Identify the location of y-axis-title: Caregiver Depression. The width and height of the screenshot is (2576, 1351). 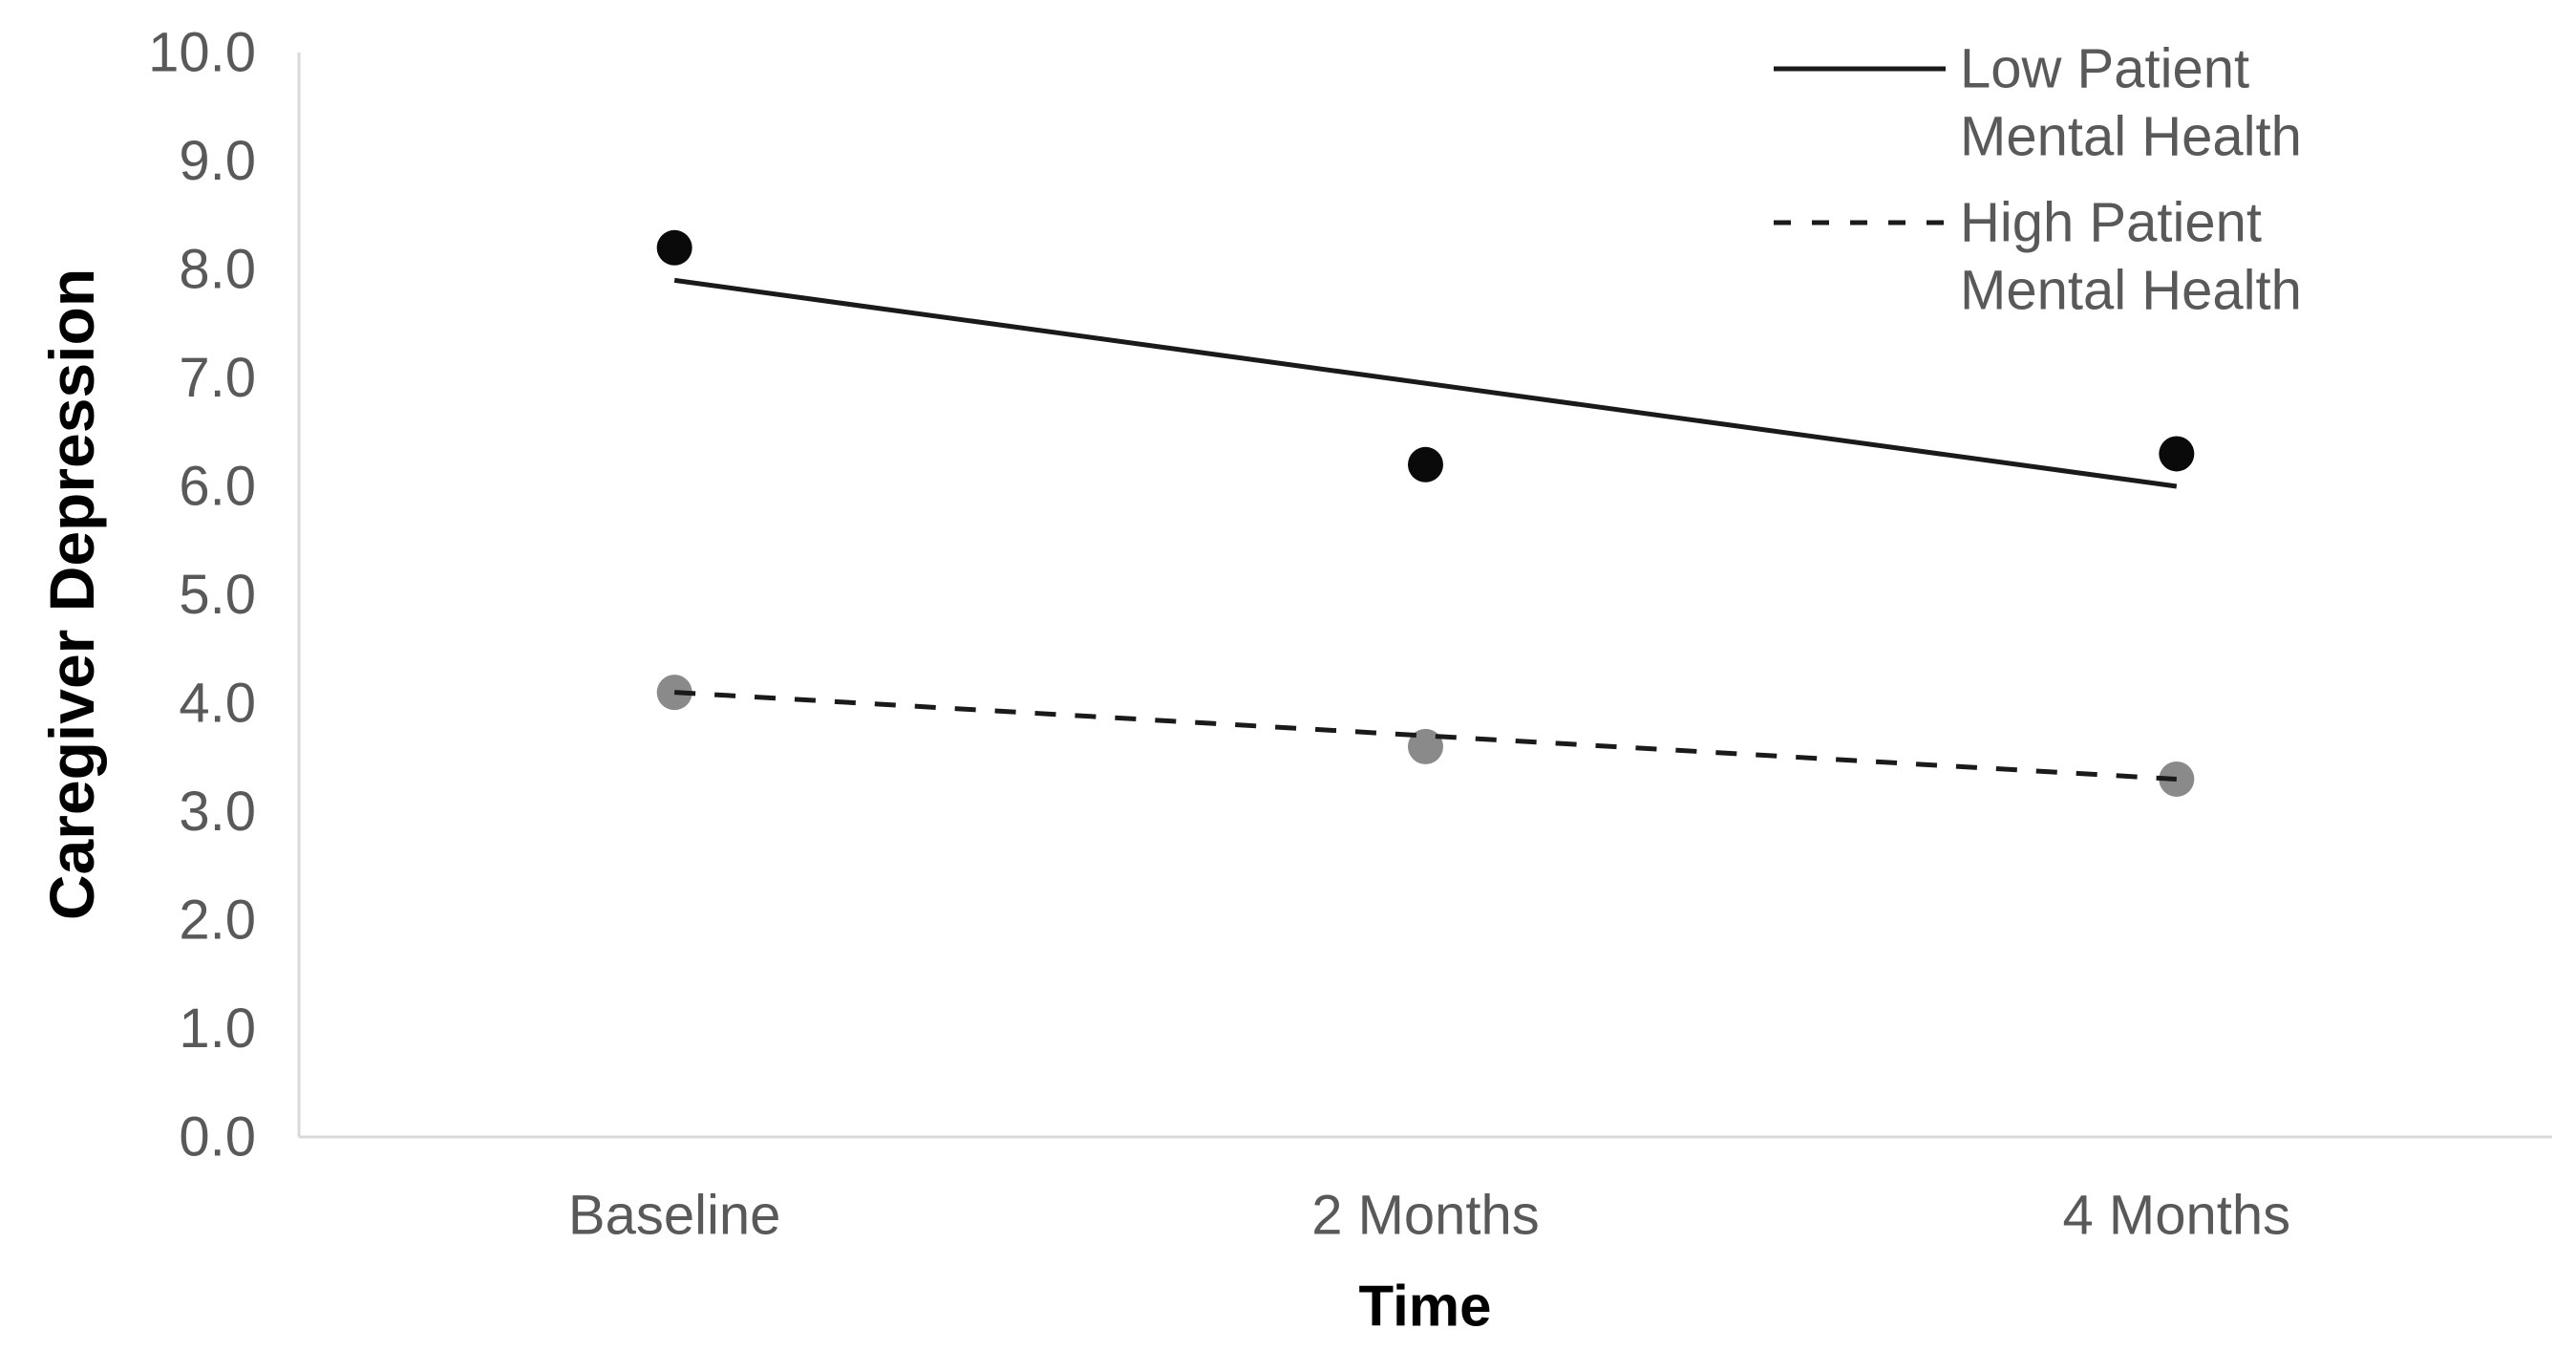
(71, 594).